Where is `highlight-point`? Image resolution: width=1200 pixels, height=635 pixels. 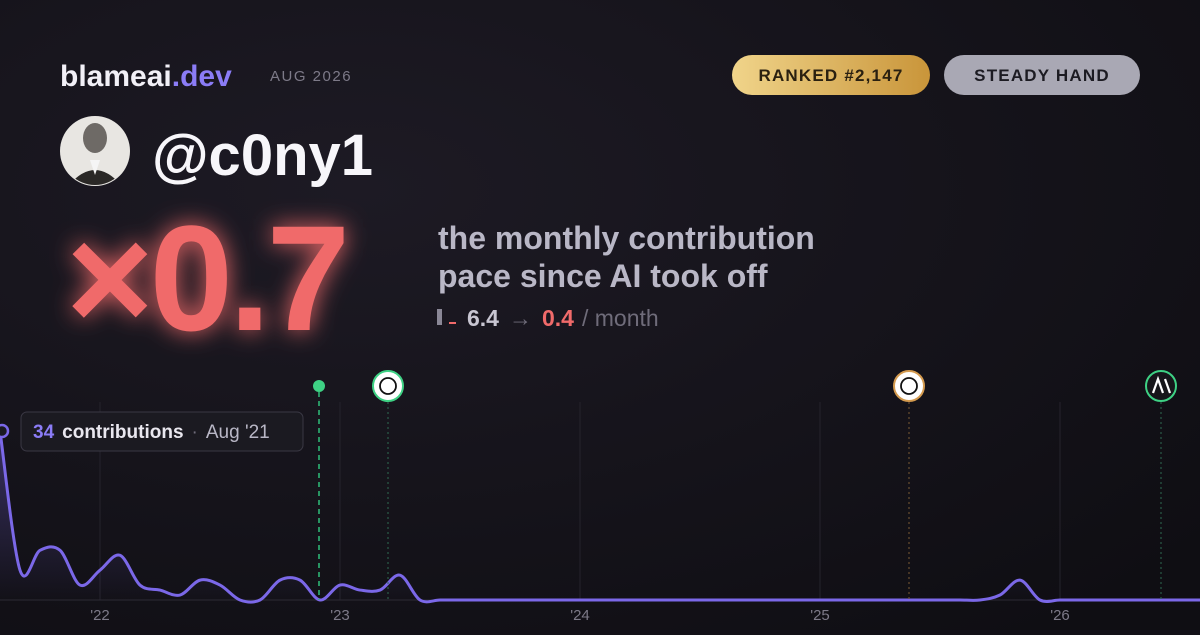
highlight-point is located at coordinates (5, 431).